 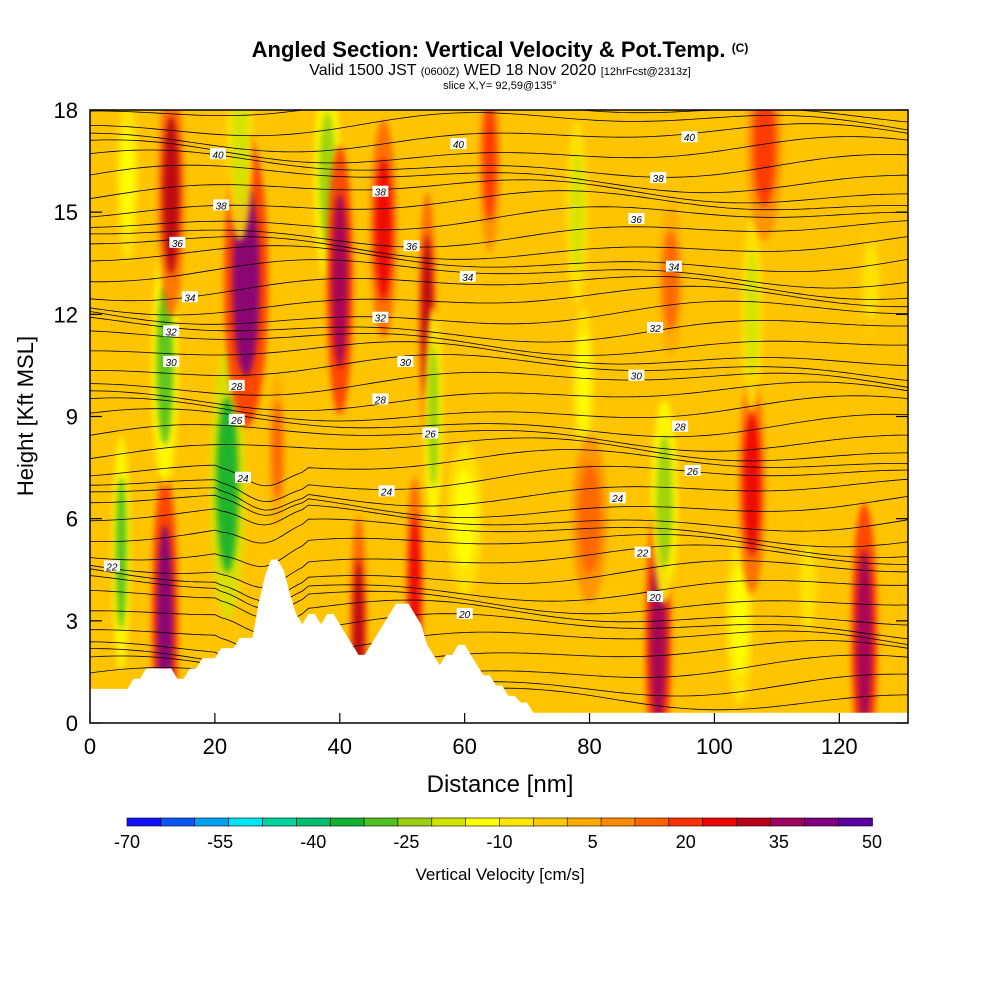 What do you see at coordinates (406, 842) in the screenshot?
I see `colorbar-tick-label: -25` at bounding box center [406, 842].